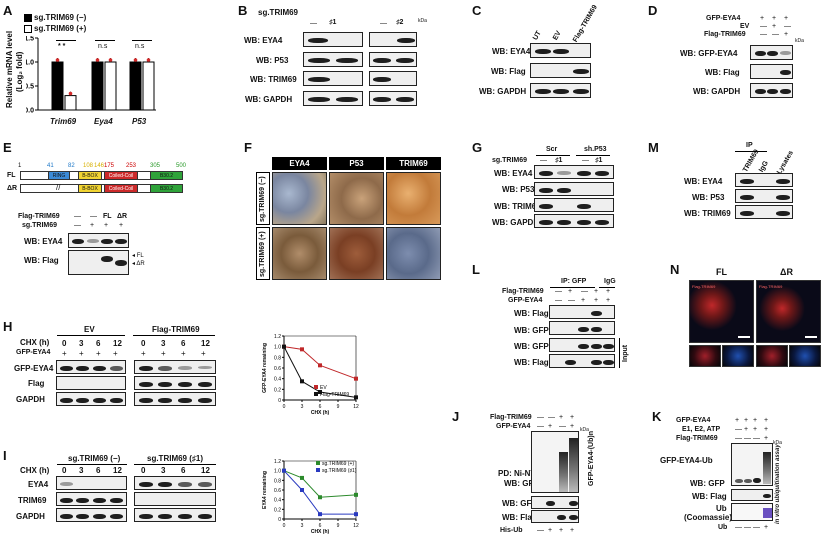  I want to click on k-row-flag: WB: Flag, so click(709, 496).